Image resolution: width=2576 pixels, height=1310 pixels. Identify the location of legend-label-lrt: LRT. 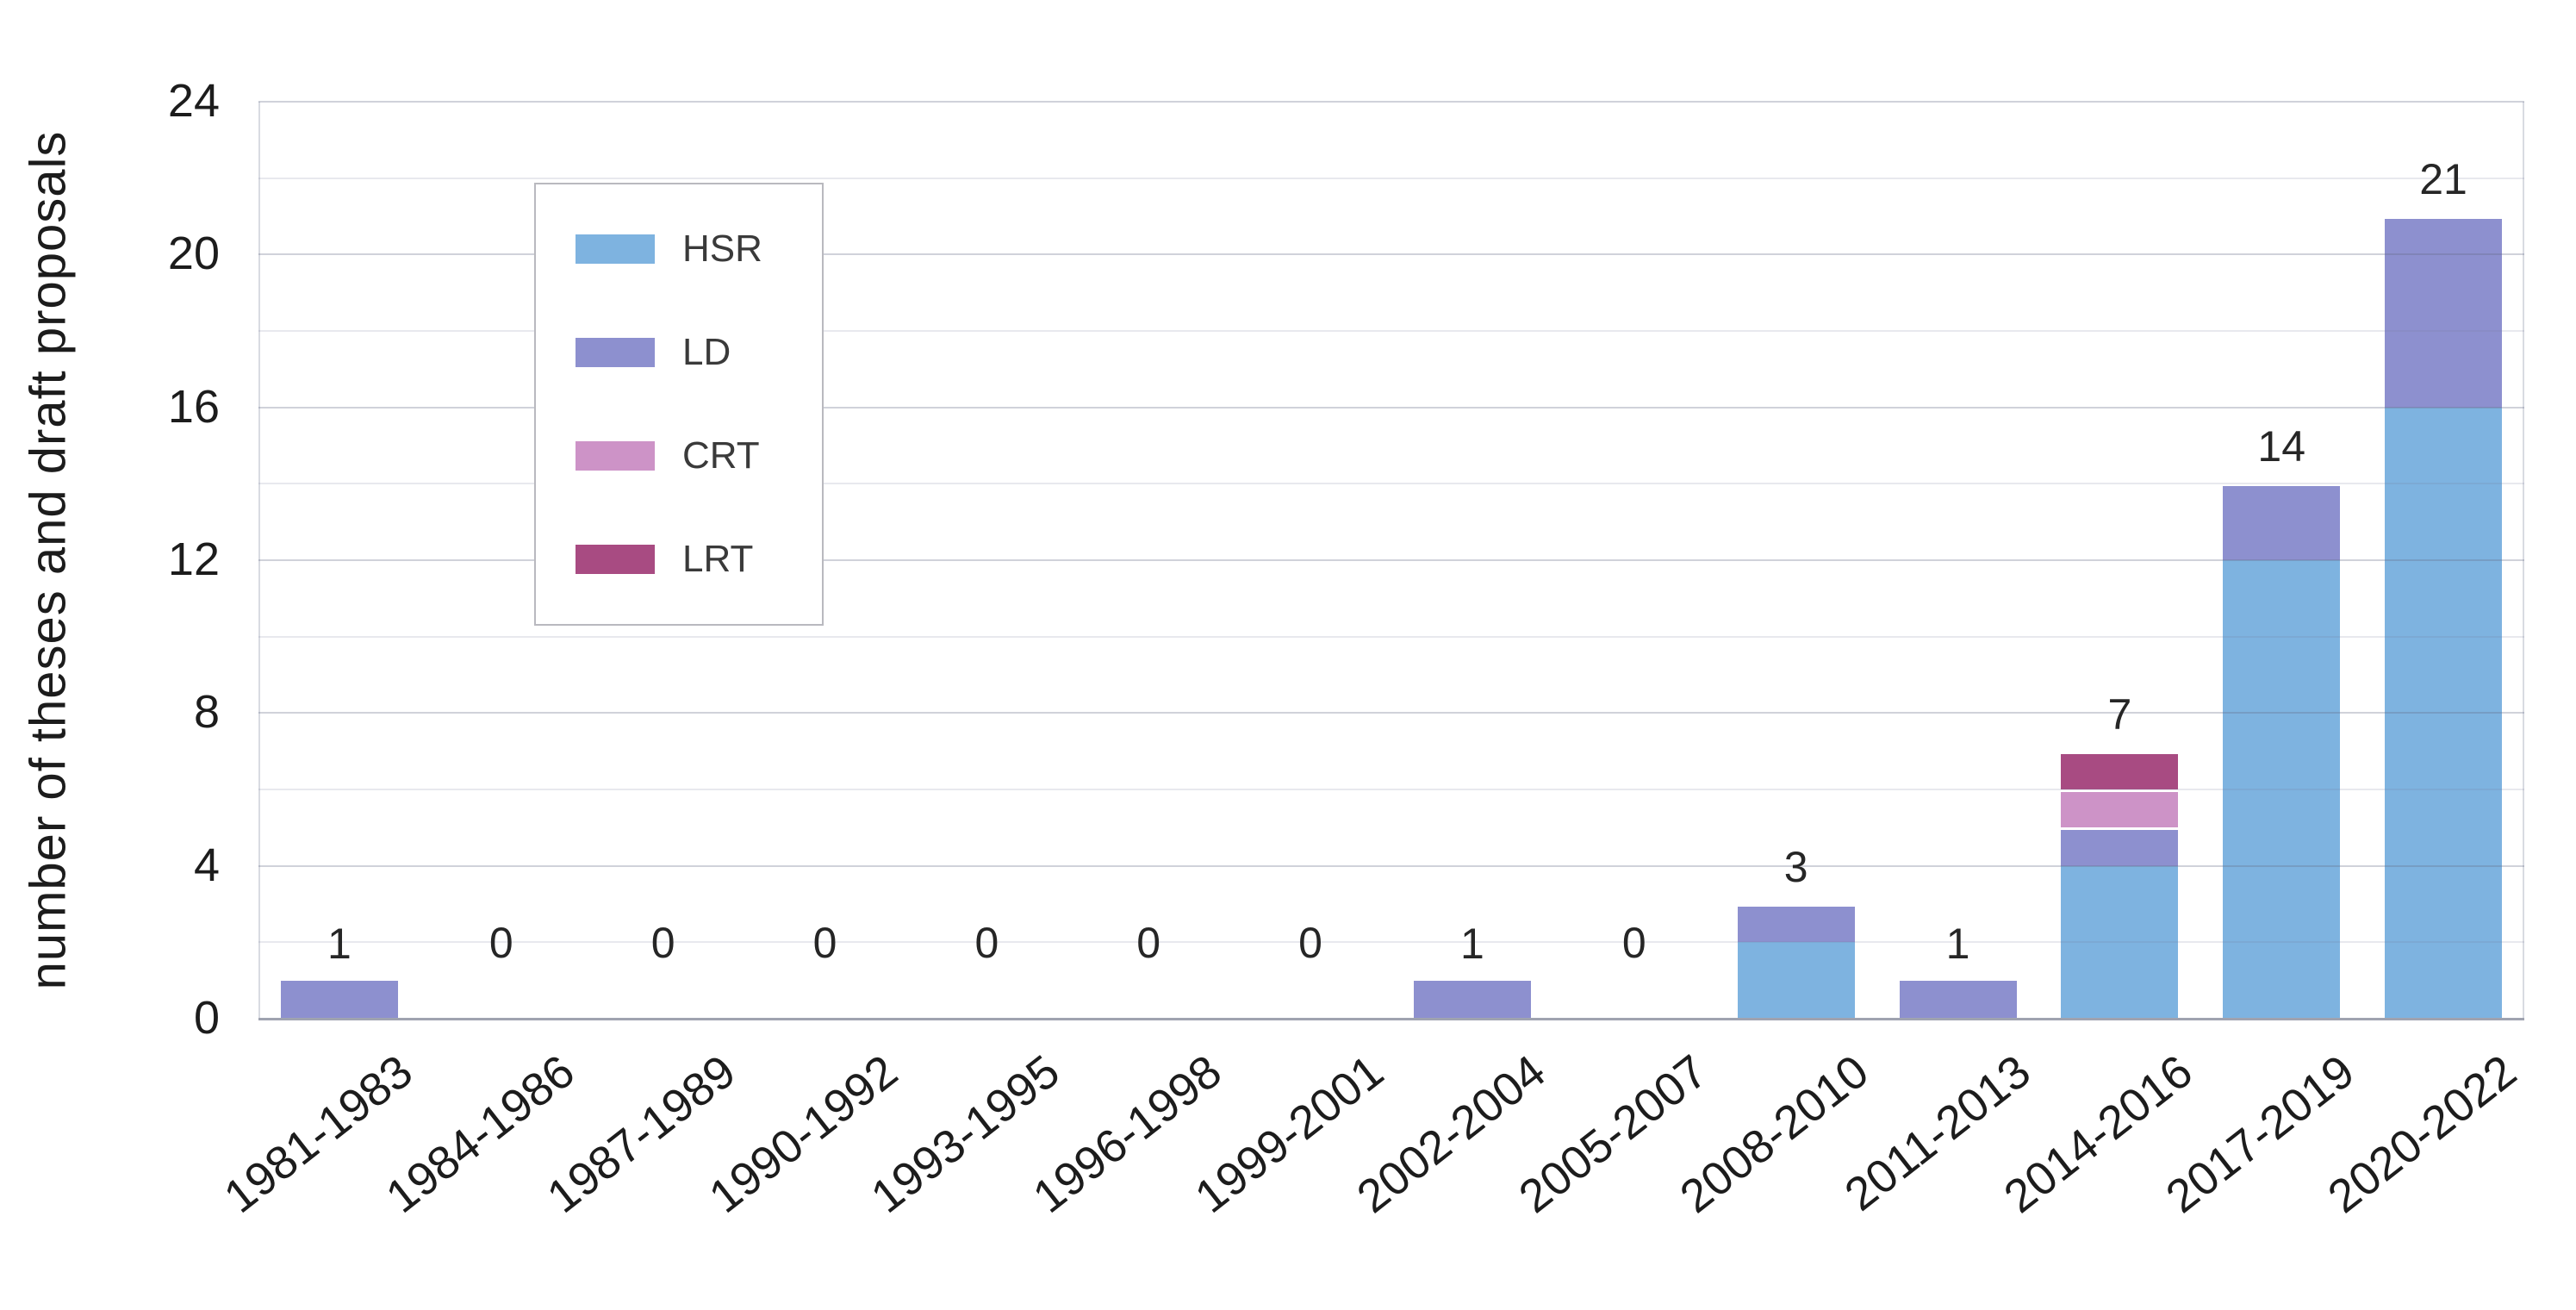
(718, 559).